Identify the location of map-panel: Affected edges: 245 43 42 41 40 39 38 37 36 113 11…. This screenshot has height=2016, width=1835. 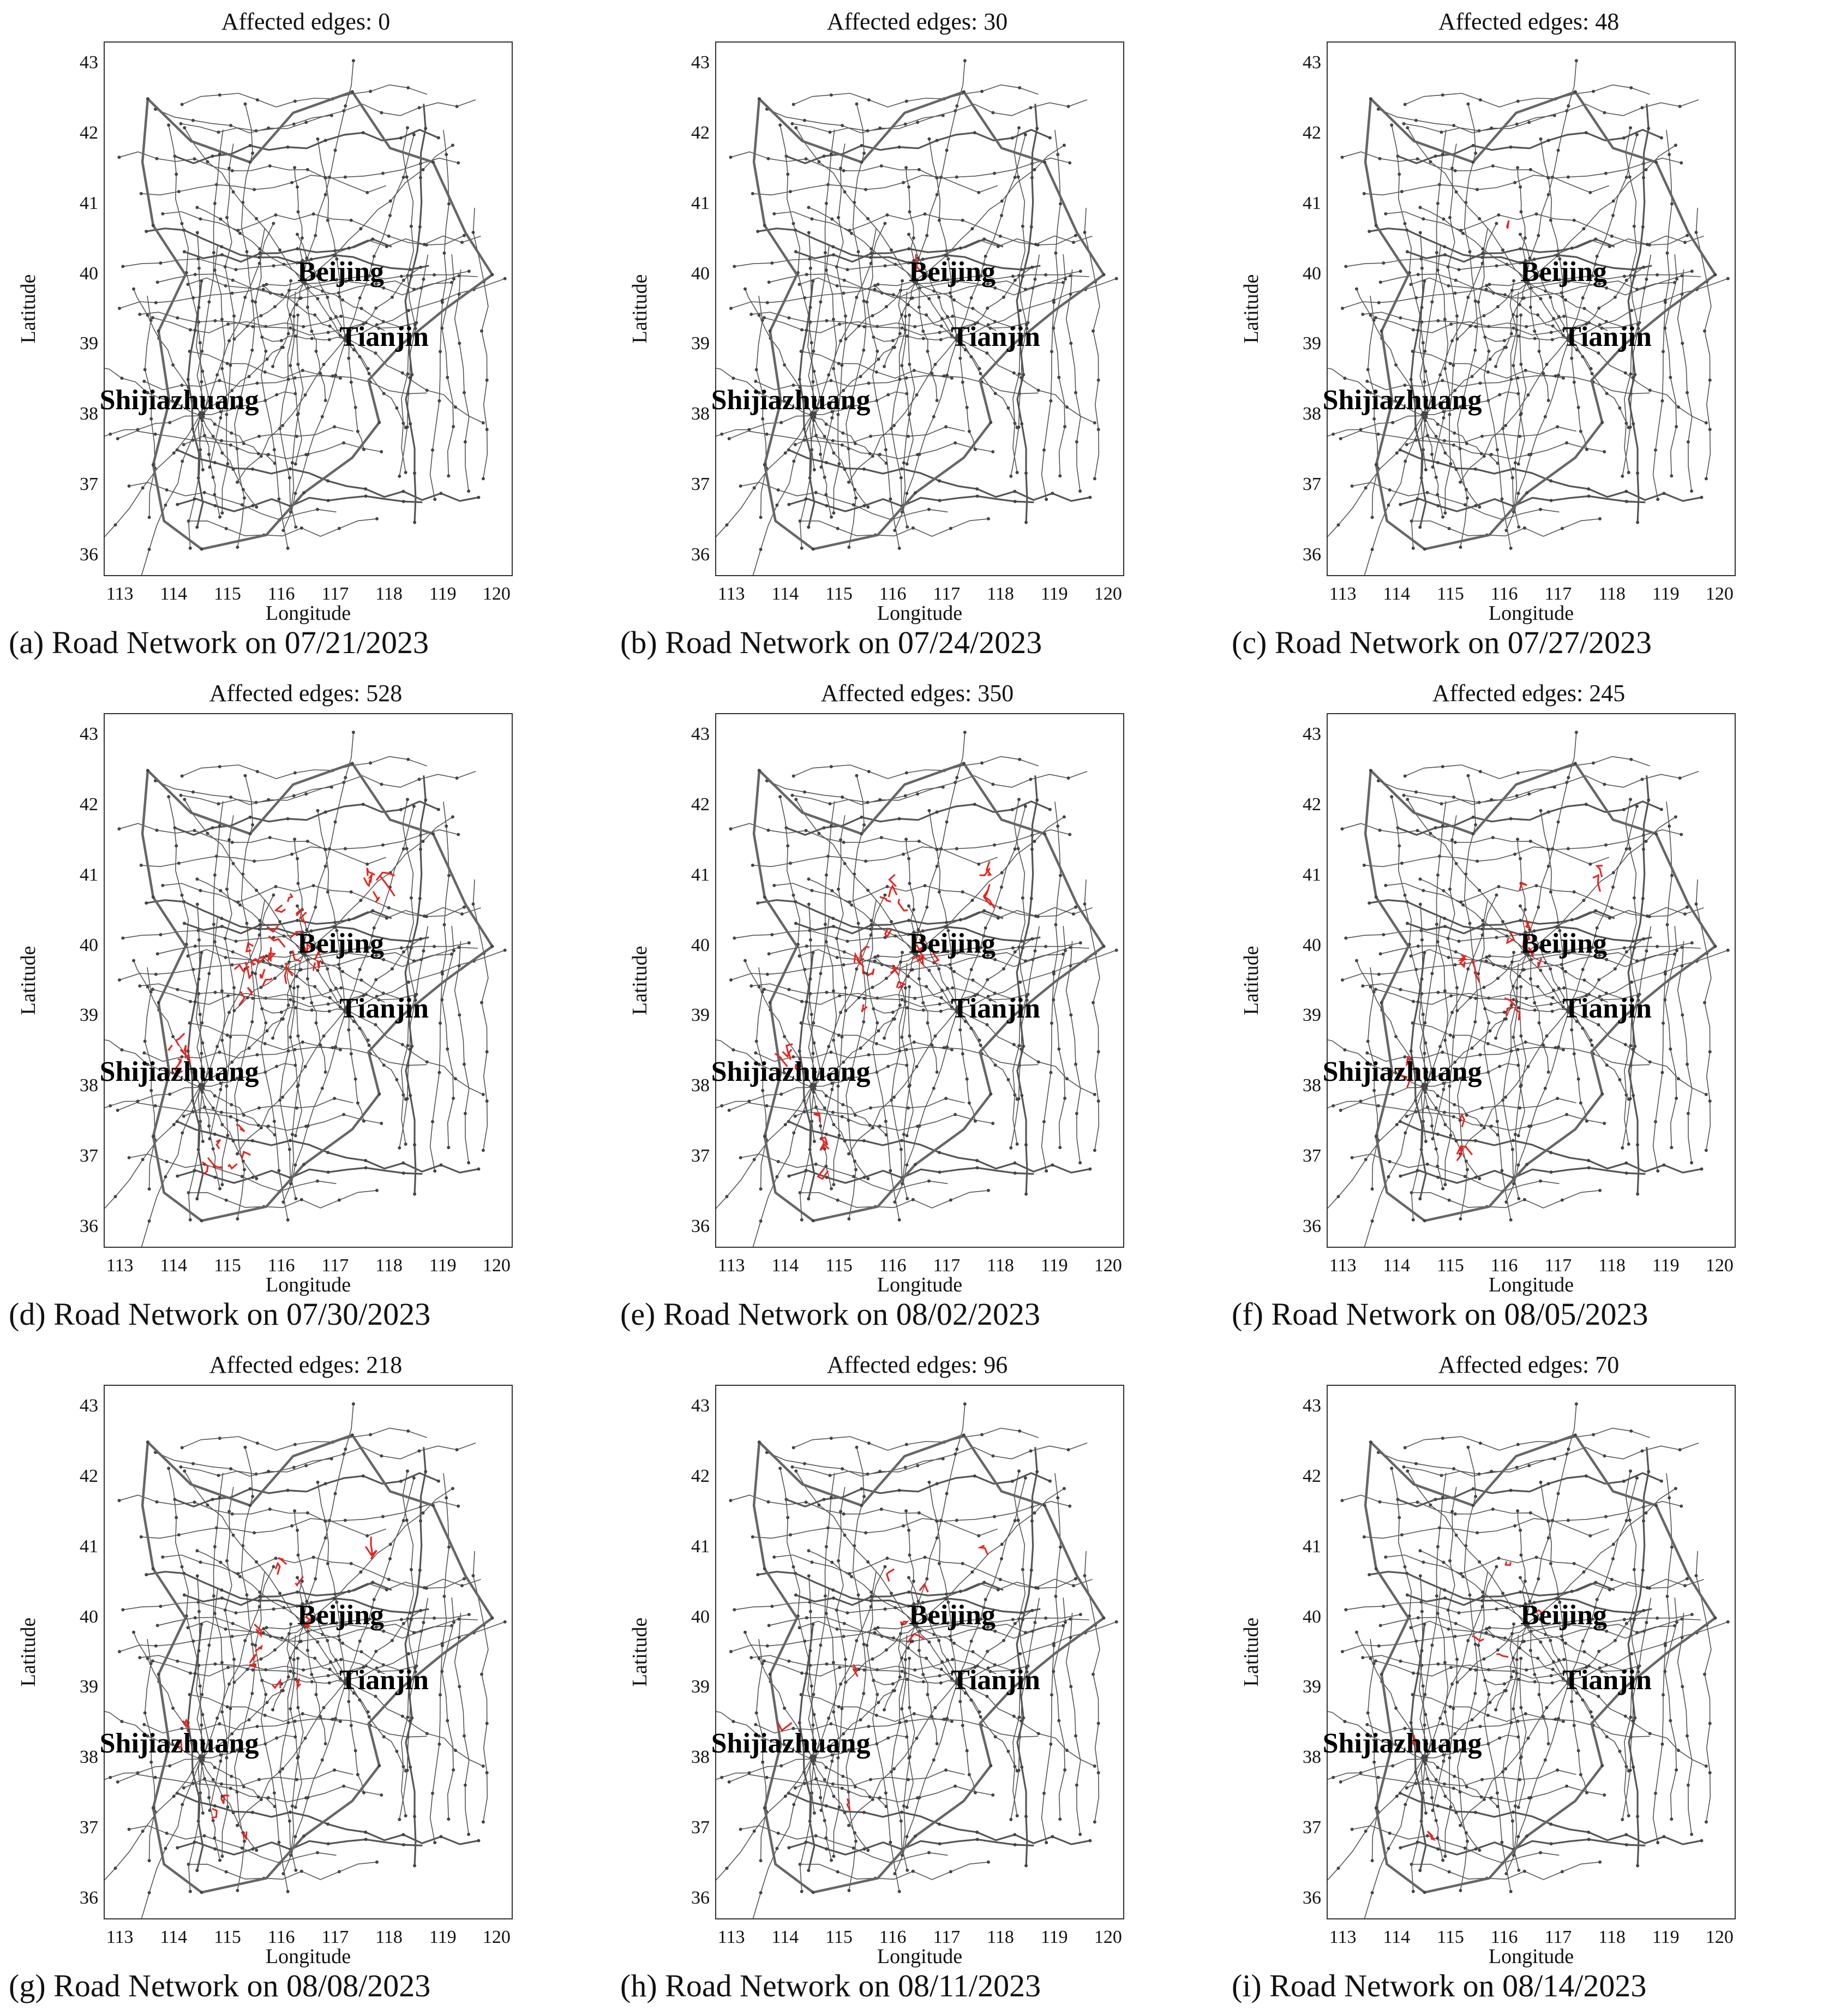
(1528, 1007).